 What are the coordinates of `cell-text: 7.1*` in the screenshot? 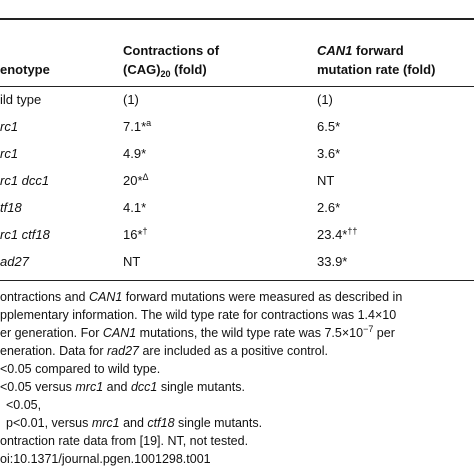 It's located at (135, 126).